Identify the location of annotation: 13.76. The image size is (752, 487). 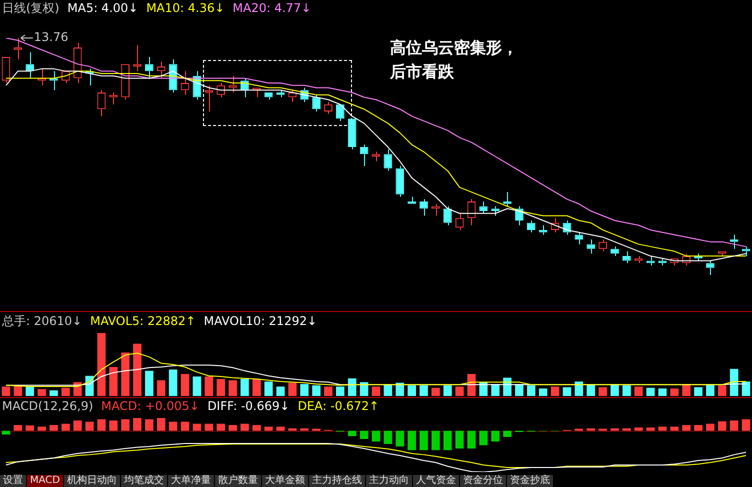
(51, 37).